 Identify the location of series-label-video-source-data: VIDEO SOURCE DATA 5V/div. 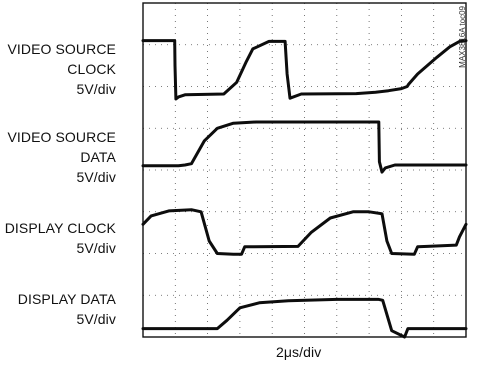
(61, 157).